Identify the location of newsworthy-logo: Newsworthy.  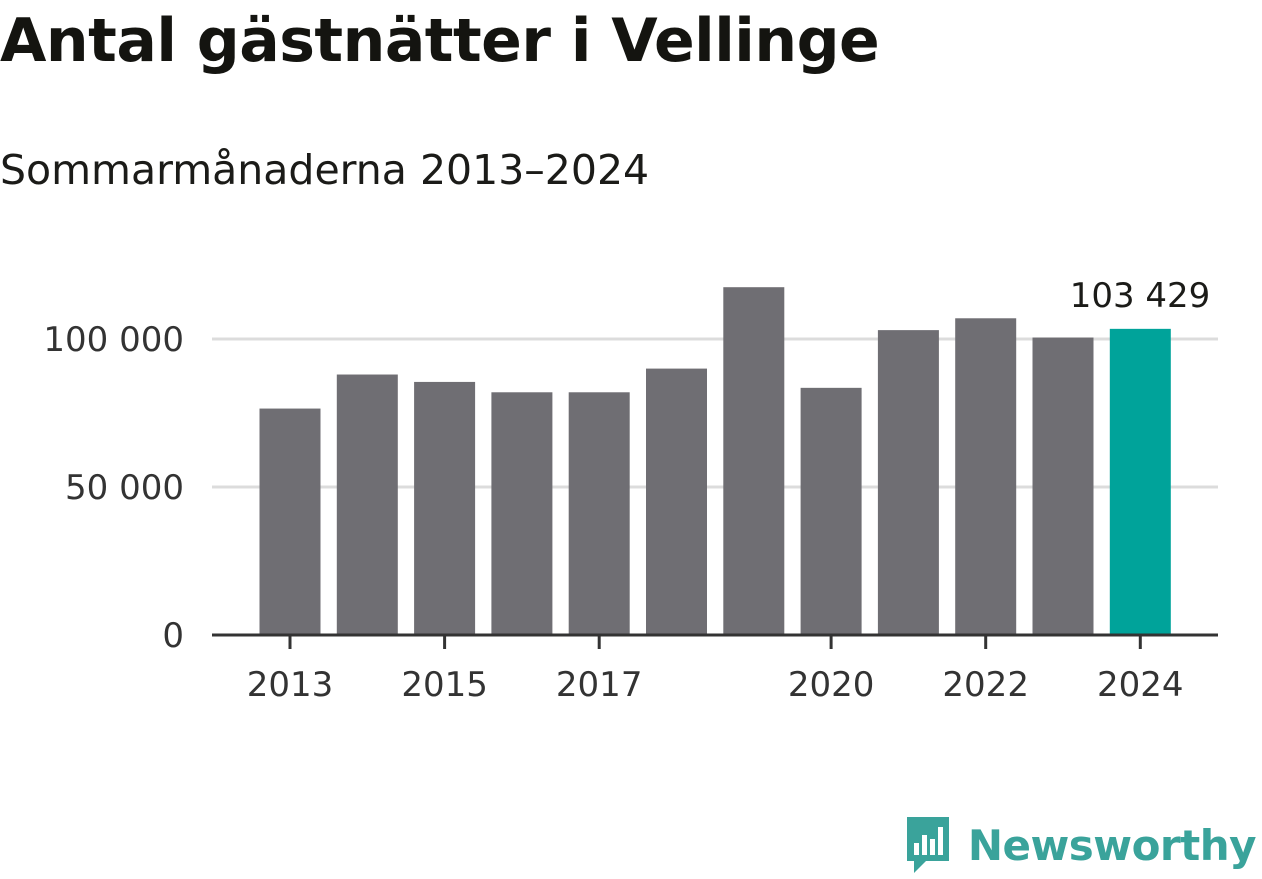
(1080, 845).